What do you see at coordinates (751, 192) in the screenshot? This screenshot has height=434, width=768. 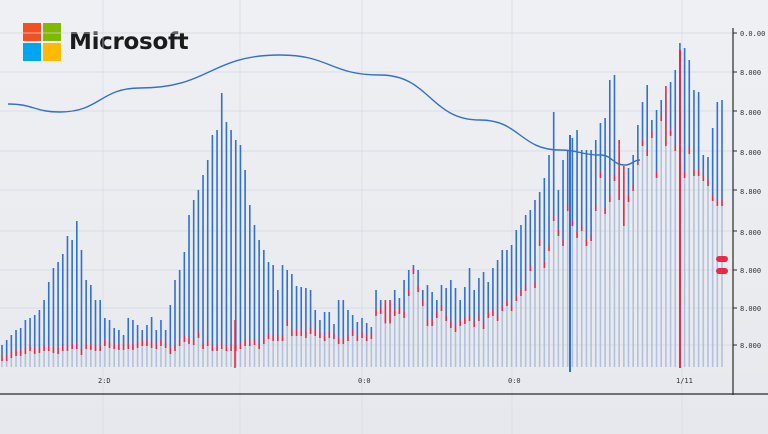 I see `y-tick-label: 8.800` at bounding box center [751, 192].